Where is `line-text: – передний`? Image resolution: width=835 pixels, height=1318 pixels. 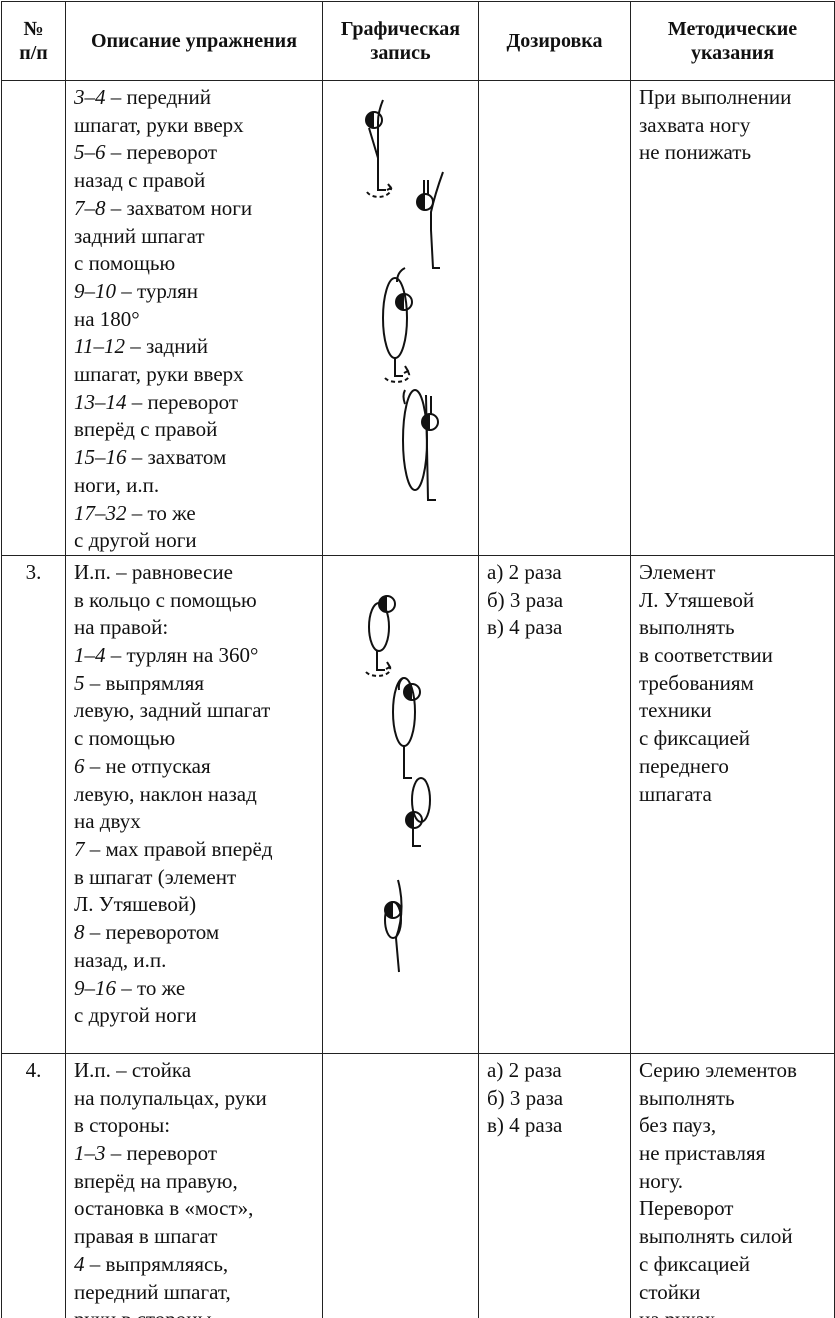 line-text: – передний is located at coordinates (161, 97).